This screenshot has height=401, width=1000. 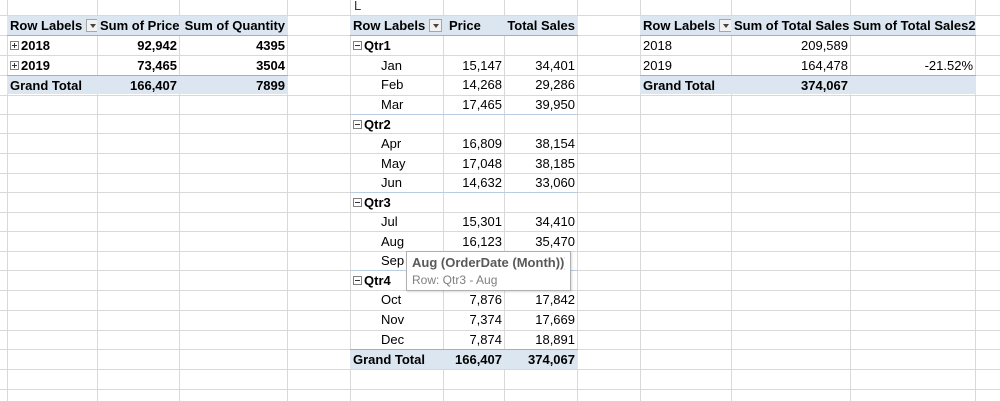 What do you see at coordinates (157, 45) in the screenshot?
I see `value-cell: 92,942` at bounding box center [157, 45].